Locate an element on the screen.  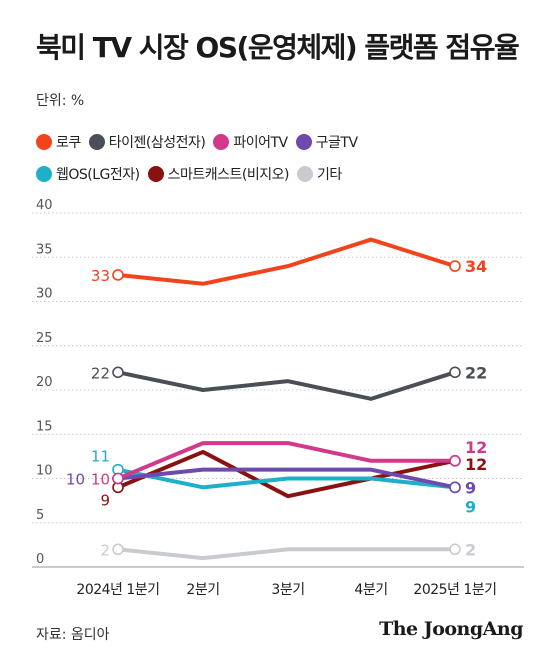
y-tick-label: 30 is located at coordinates (44, 294).